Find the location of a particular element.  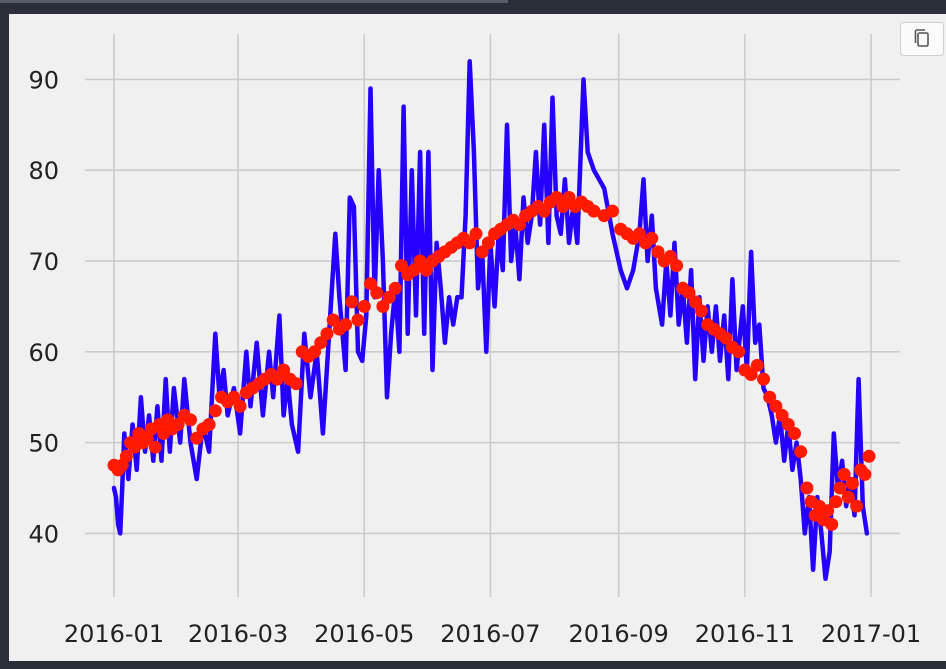

x-tick-label: 2016-03 is located at coordinates (238, 634).